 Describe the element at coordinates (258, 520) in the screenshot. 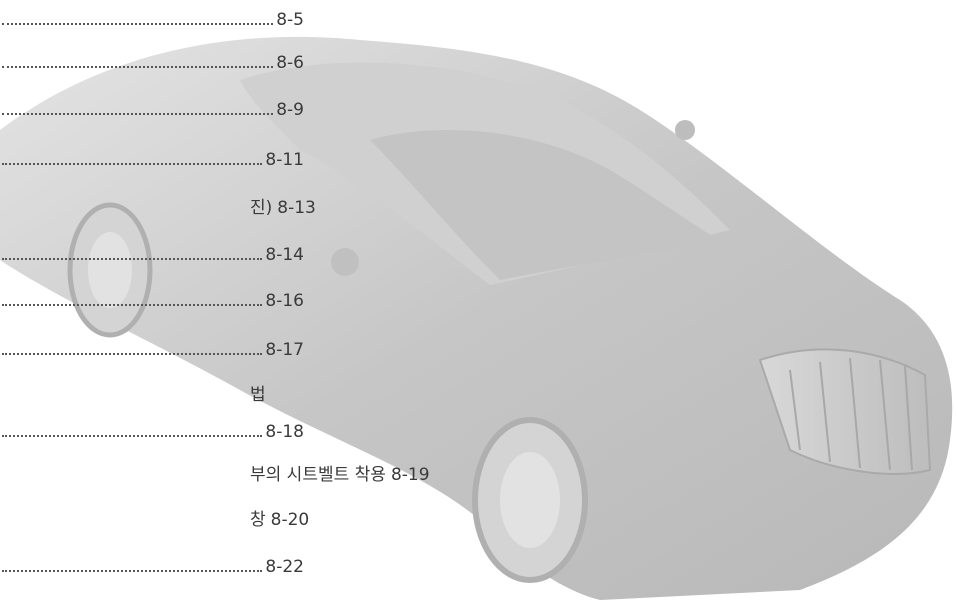

I see `entry-title: 창` at that location.